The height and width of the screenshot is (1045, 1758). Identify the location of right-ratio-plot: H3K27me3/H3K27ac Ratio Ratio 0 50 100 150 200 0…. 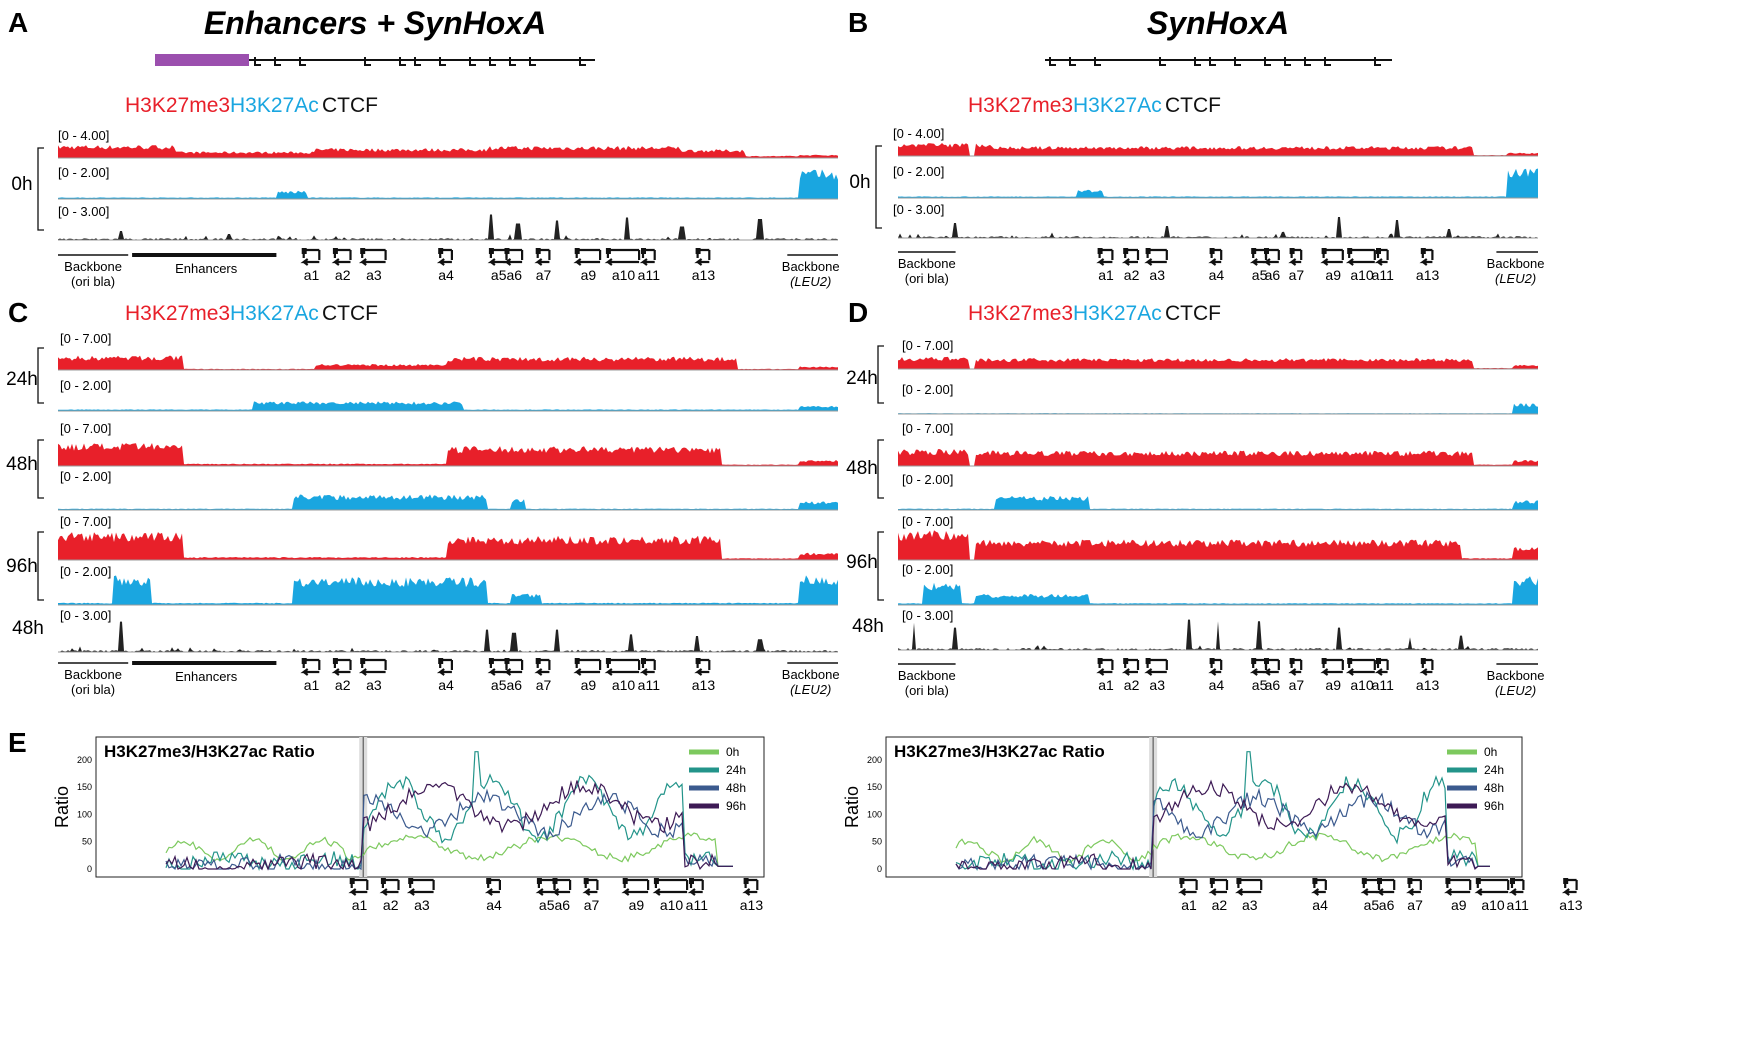
(1182, 807).